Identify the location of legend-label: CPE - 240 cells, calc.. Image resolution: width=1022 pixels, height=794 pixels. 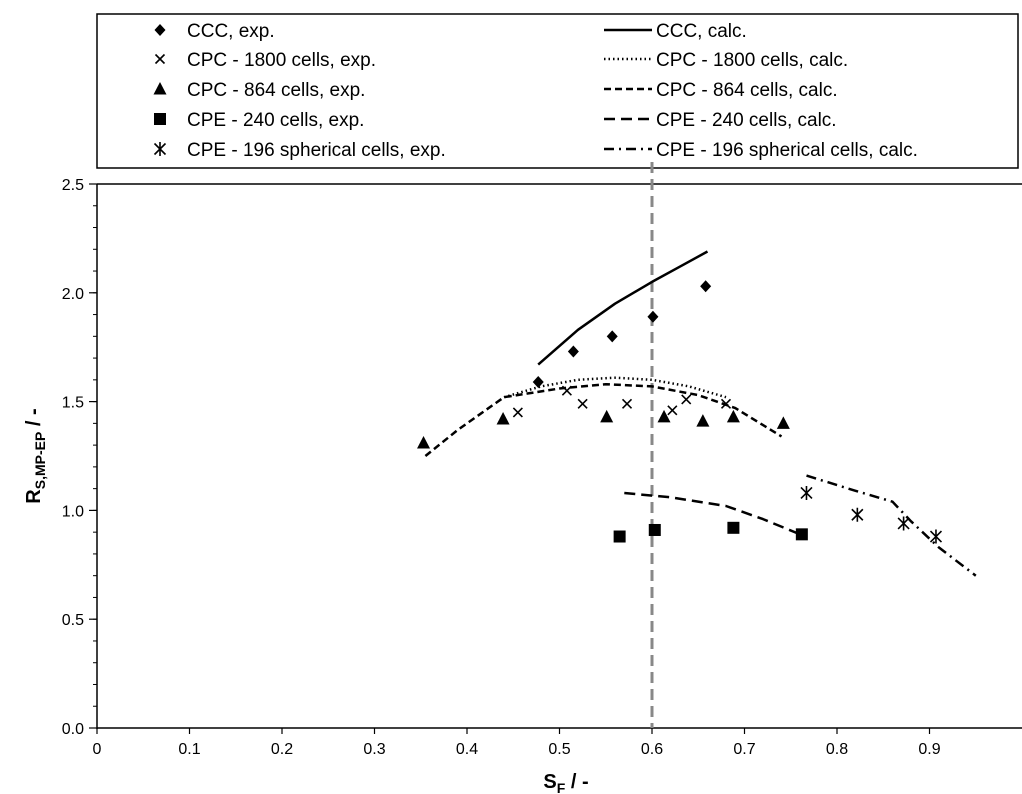
(746, 120).